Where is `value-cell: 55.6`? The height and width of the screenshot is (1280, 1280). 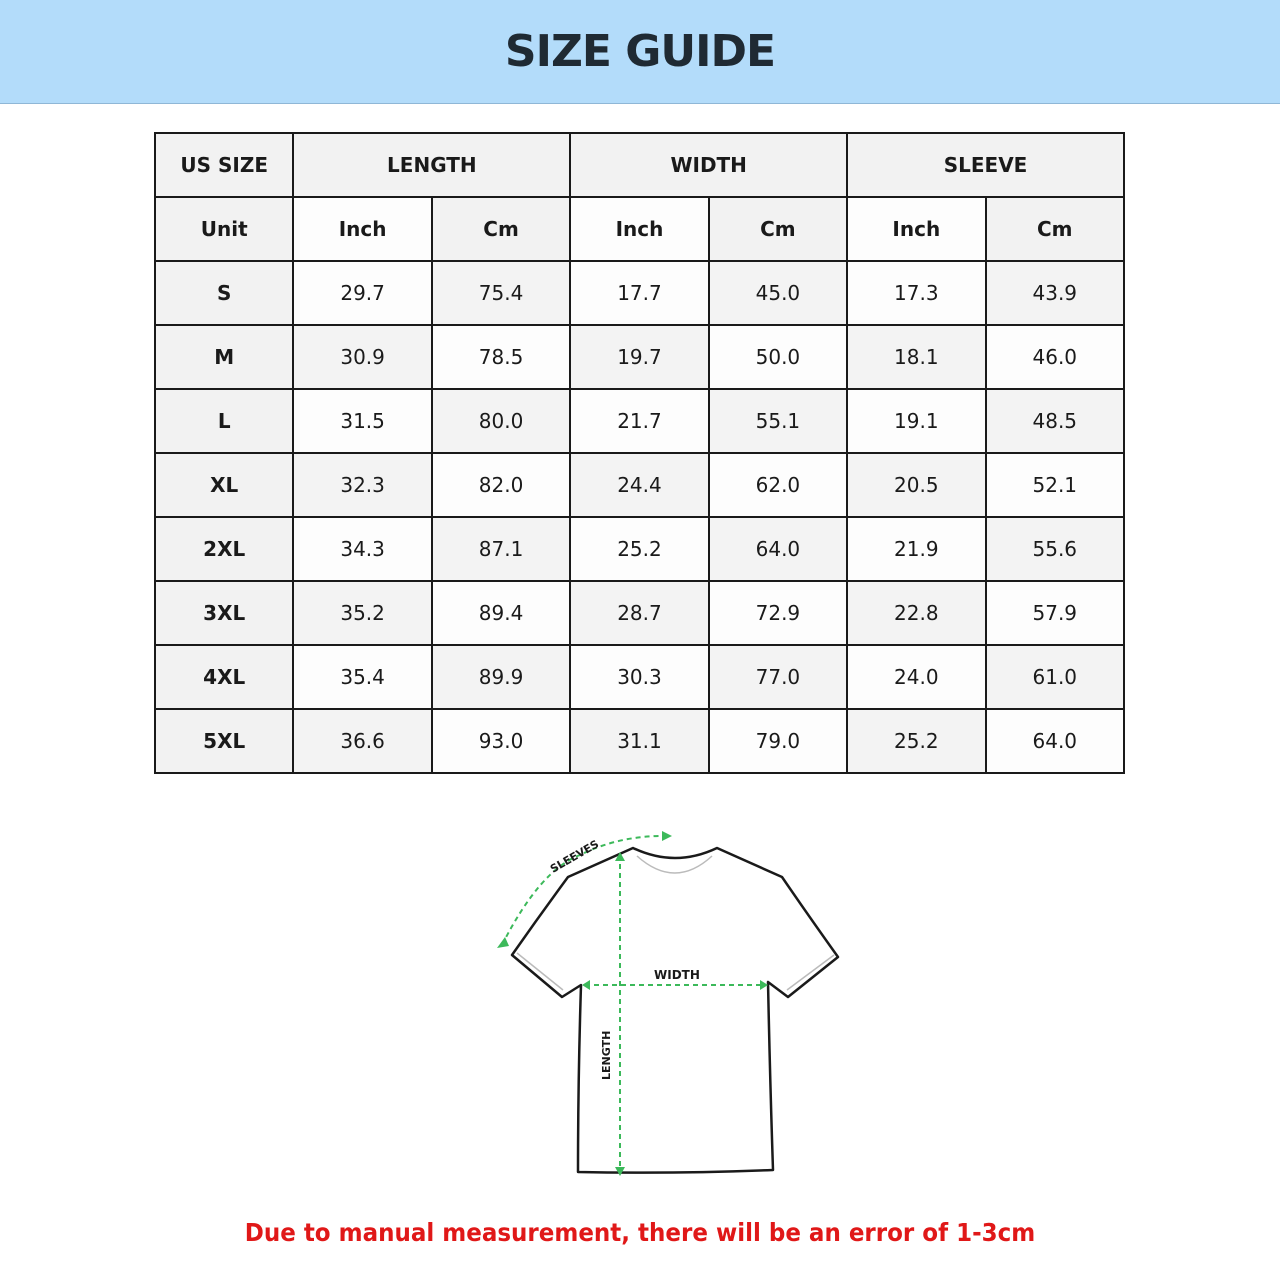
value-cell: 55.6 is located at coordinates (1055, 549).